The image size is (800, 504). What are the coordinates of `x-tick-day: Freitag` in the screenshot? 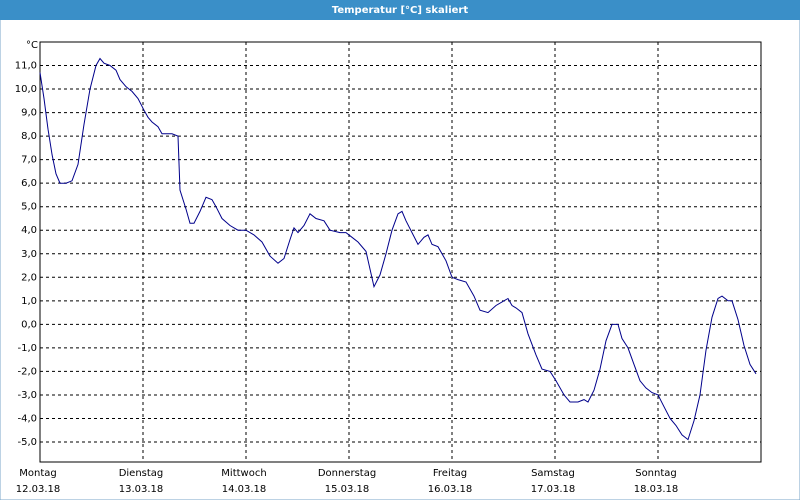 It's located at (450, 473).